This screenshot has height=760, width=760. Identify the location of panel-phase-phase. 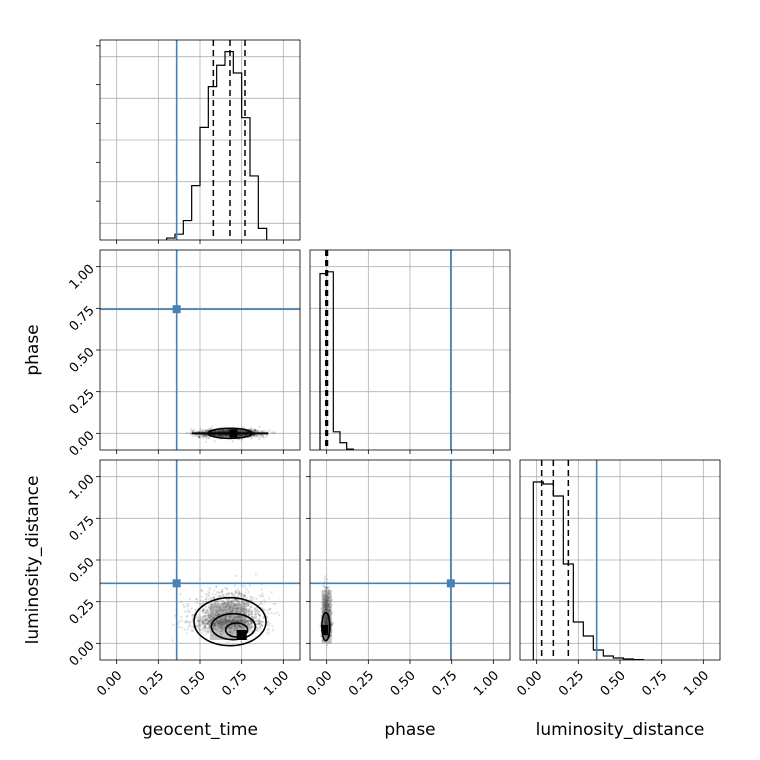
(410, 351).